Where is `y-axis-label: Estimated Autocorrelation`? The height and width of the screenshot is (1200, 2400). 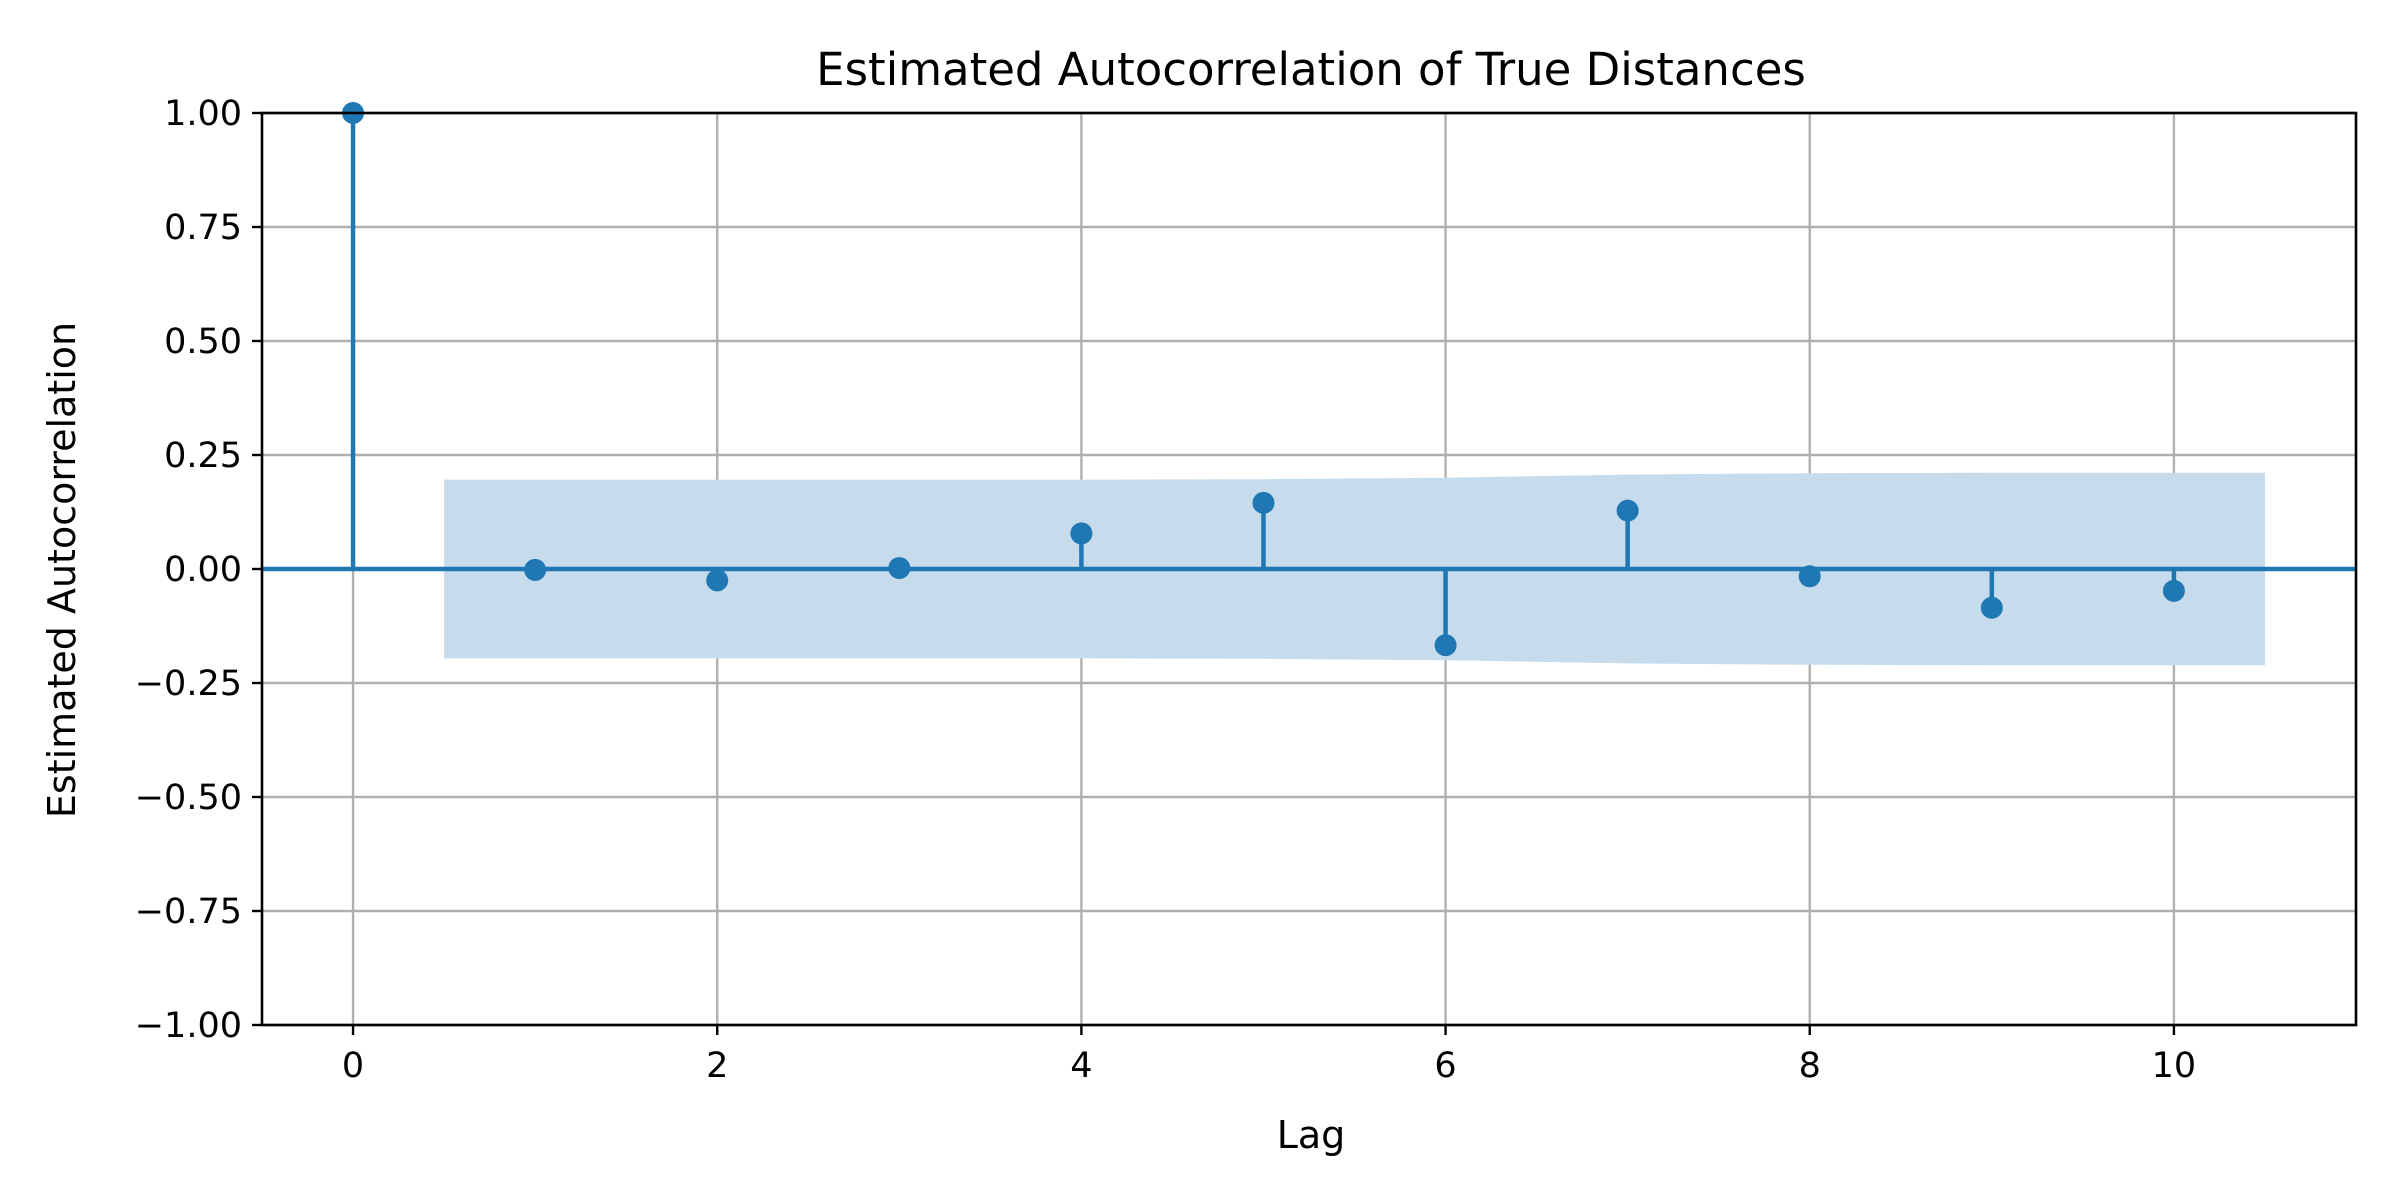
y-axis-label: Estimated Autocorrelation is located at coordinates (62, 570).